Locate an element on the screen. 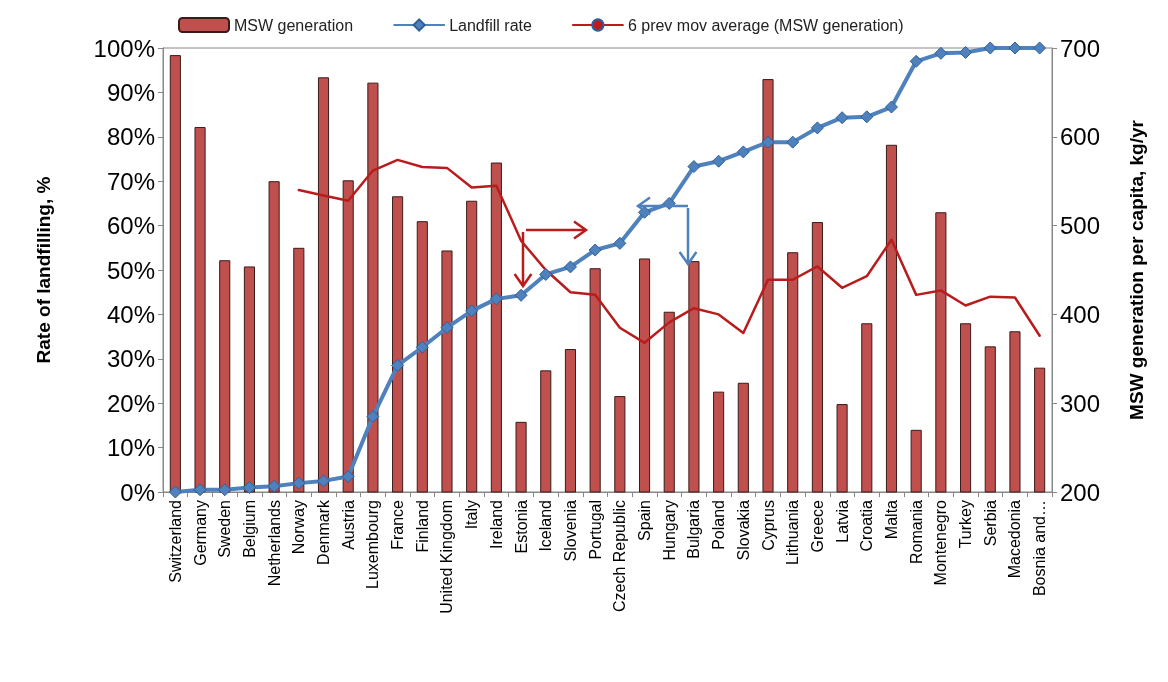  y-tick-label: 60% is located at coordinates (130, 226).